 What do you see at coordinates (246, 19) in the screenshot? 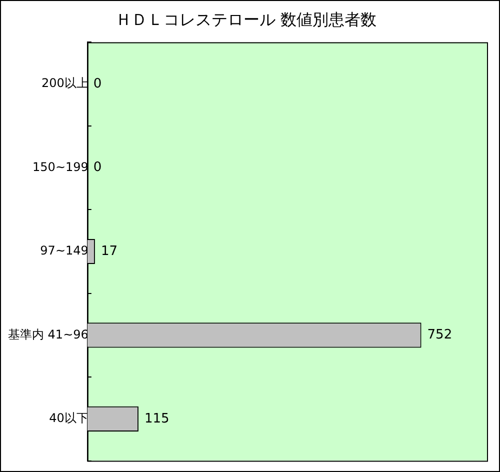
I see `chart-title: ＨＤＬコレステロール 数値別患者数` at bounding box center [246, 19].